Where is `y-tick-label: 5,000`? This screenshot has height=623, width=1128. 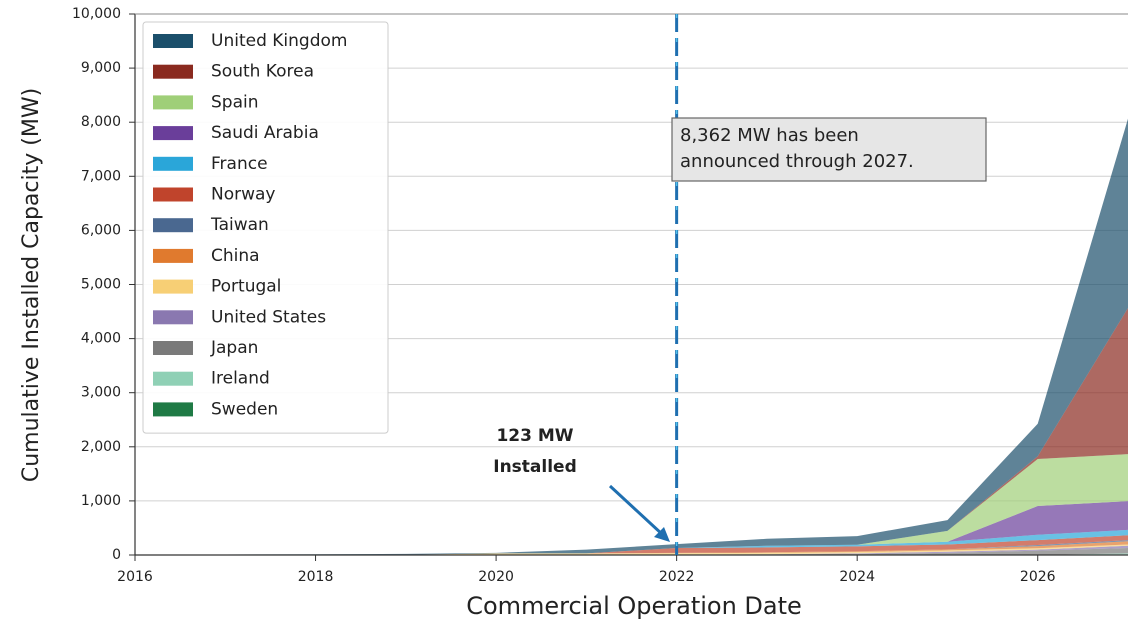 y-tick-label: 5,000 is located at coordinates (101, 285).